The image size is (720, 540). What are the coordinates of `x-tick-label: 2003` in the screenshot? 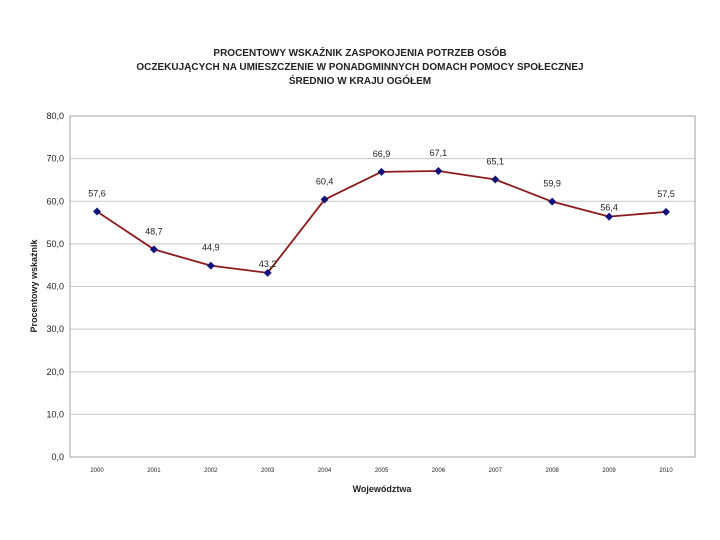 It's located at (268, 471).